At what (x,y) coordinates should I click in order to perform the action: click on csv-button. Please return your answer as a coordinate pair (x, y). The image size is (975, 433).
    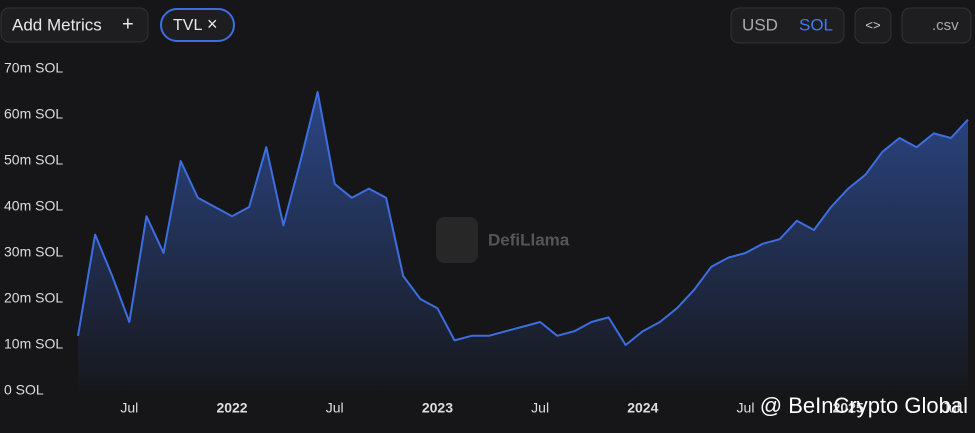
    Looking at the image, I should click on (936, 25).